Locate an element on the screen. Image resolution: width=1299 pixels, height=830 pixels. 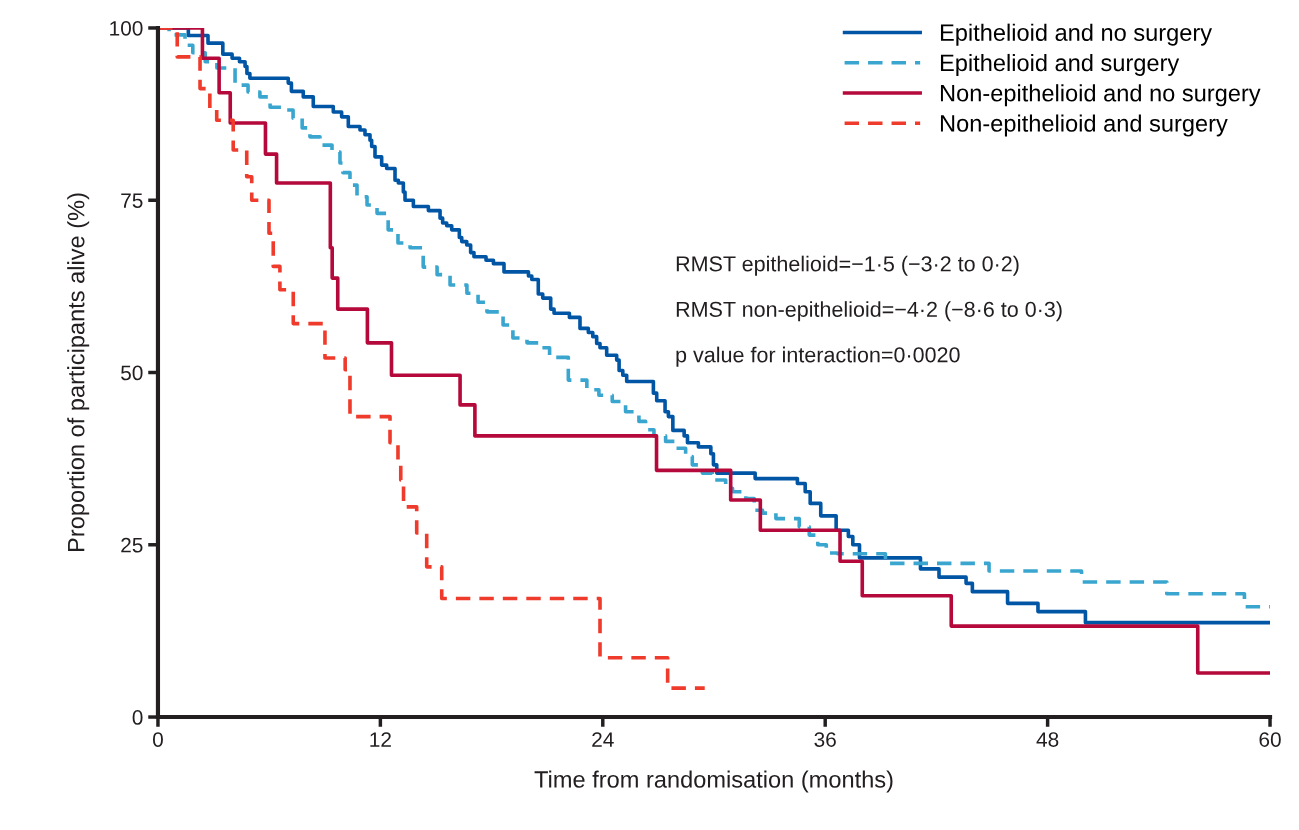
annotation: RMST epithelioid=−1·5 (−3·2 to 0·2) is located at coordinates (847, 265).